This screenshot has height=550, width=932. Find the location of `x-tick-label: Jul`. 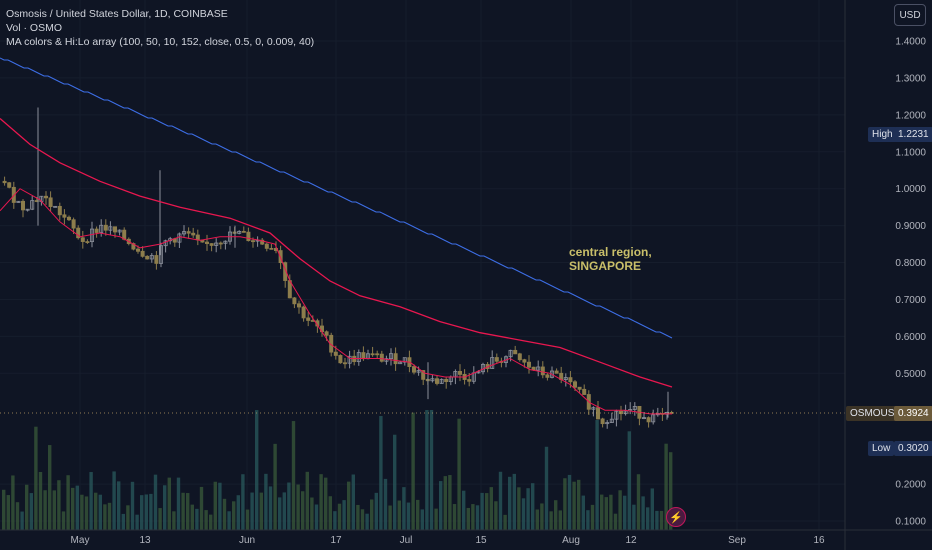

x-tick-label: Jul is located at coordinates (406, 540).